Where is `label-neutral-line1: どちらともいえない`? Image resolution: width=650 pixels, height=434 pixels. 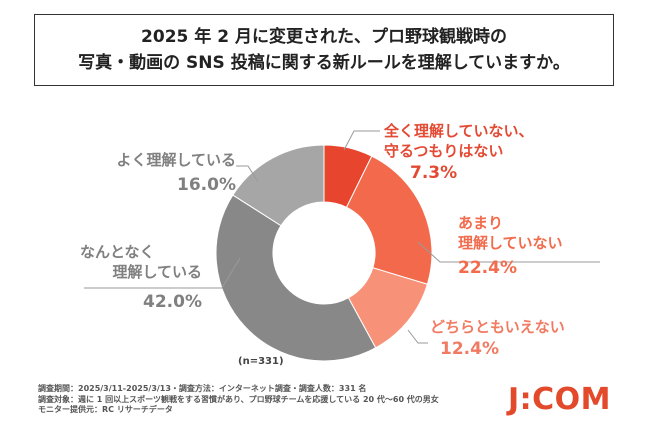 label-neutral-line1: どちらともいえない is located at coordinates (497, 327).